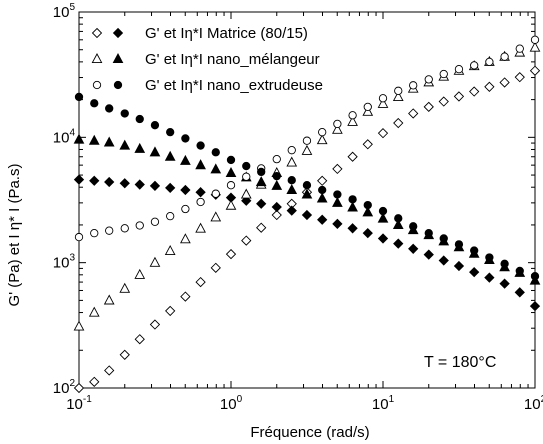 The image size is (543, 444). I want to click on y-axis-title: G' (Pa) et I η* I (Pa.s), so click(14, 235).